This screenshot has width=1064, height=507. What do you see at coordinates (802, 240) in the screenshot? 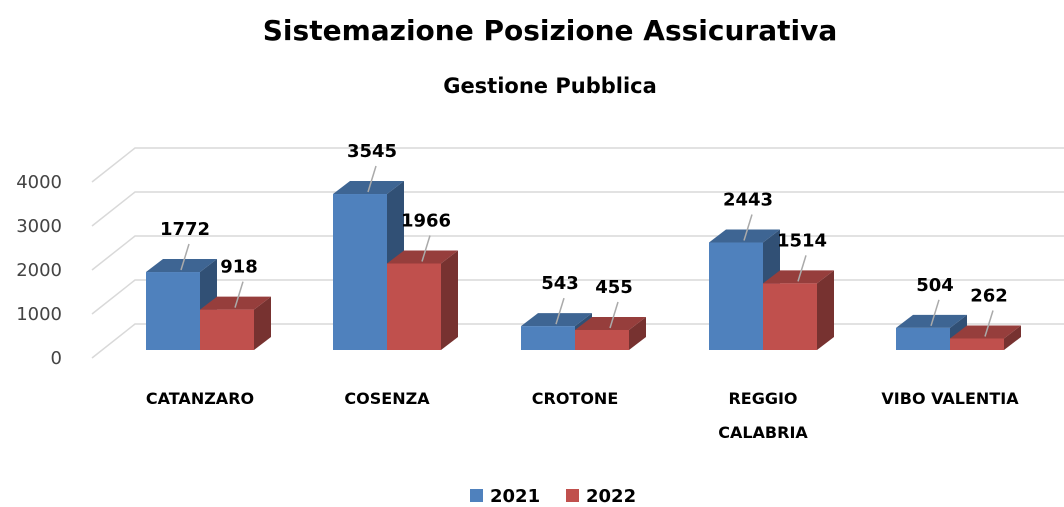
I see `data-label: 1514` at bounding box center [802, 240].